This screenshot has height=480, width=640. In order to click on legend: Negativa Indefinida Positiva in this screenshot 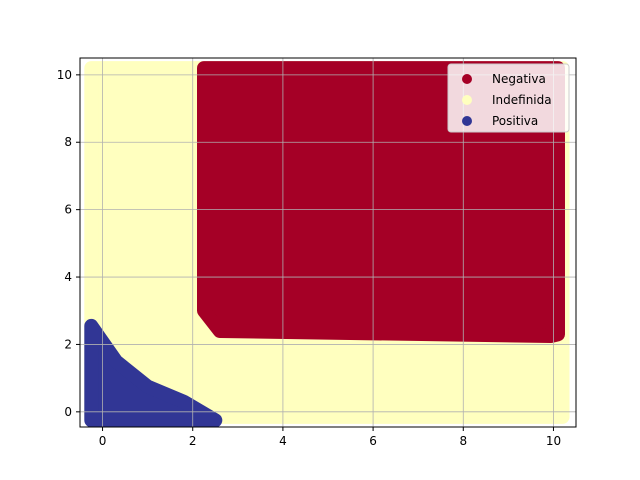, I will do `click(508, 98)`.